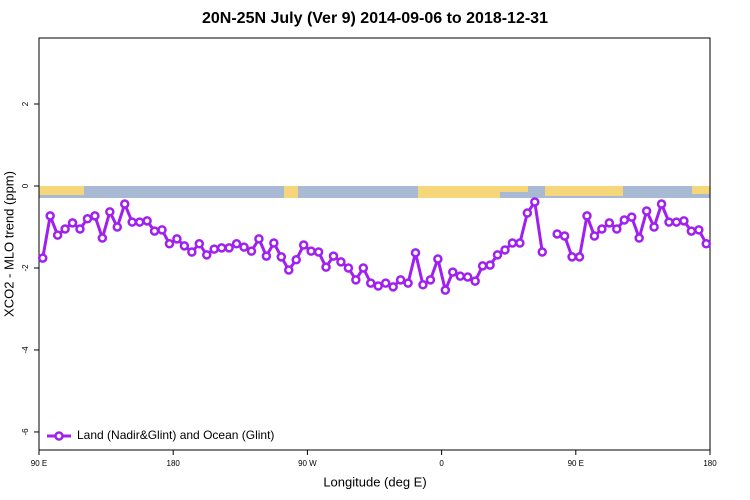  I want to click on y-axis-label: XCO2 - MLO trend (ppm), so click(8, 244).